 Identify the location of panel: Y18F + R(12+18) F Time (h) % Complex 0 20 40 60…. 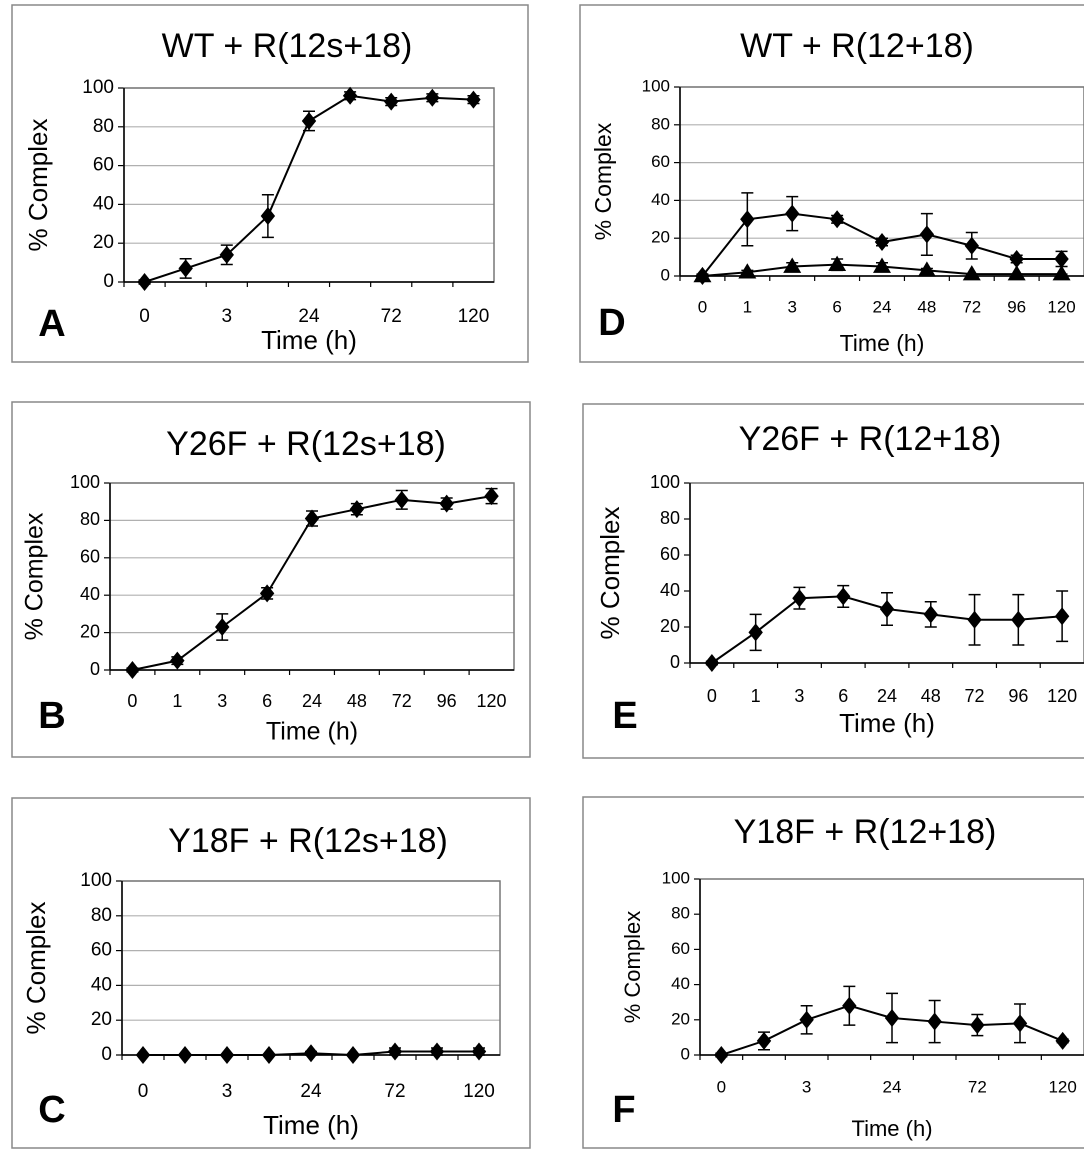
(833, 972).